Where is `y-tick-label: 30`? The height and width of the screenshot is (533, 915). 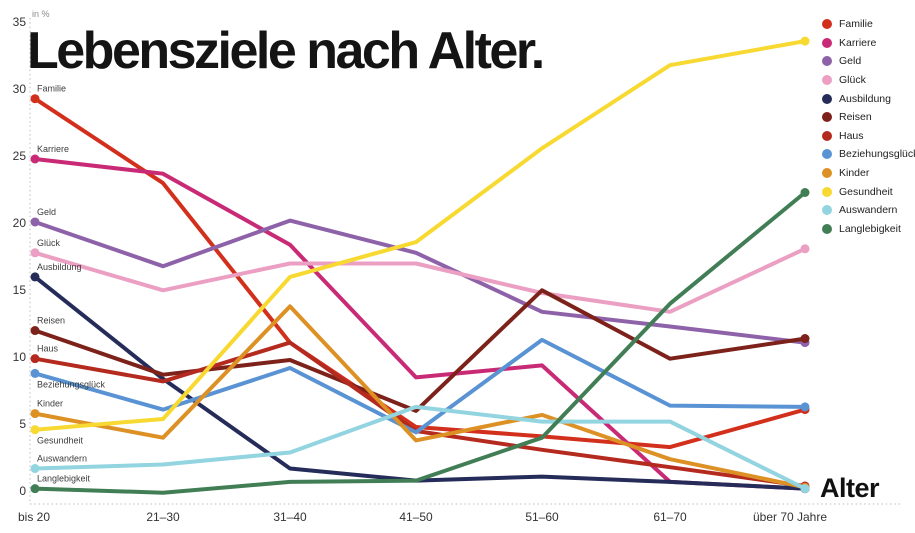
y-tick-label: 30 is located at coordinates (20, 89).